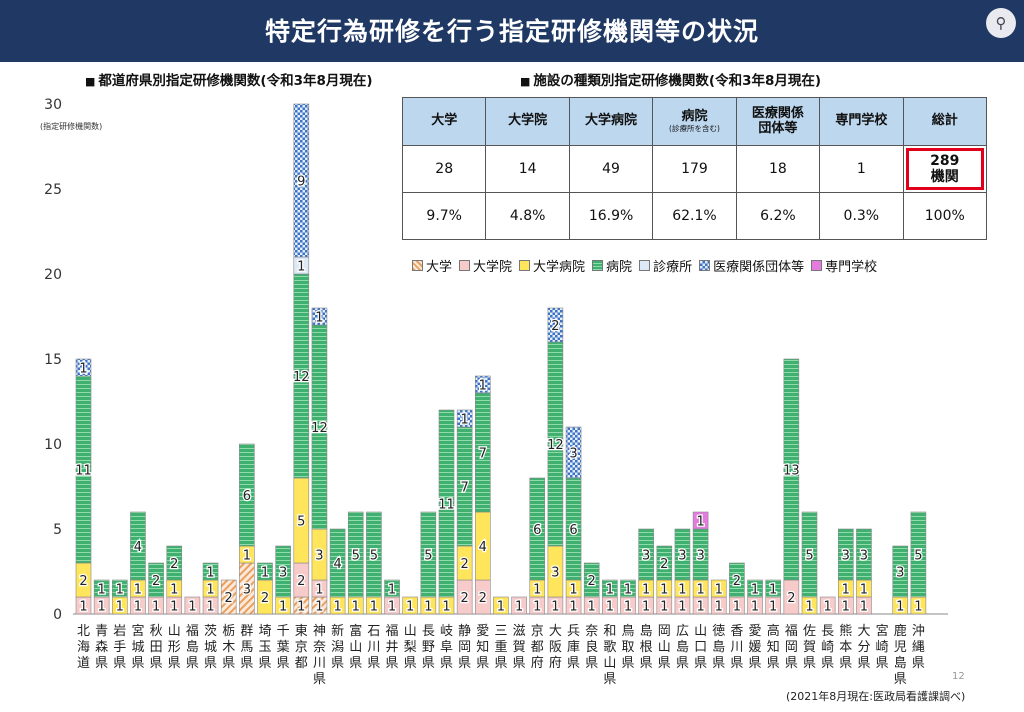 Image resolution: width=1024 pixels, height=712 pixels. What do you see at coordinates (301, 182) in the screenshot?
I see `bar-value-label: 9` at bounding box center [301, 182].